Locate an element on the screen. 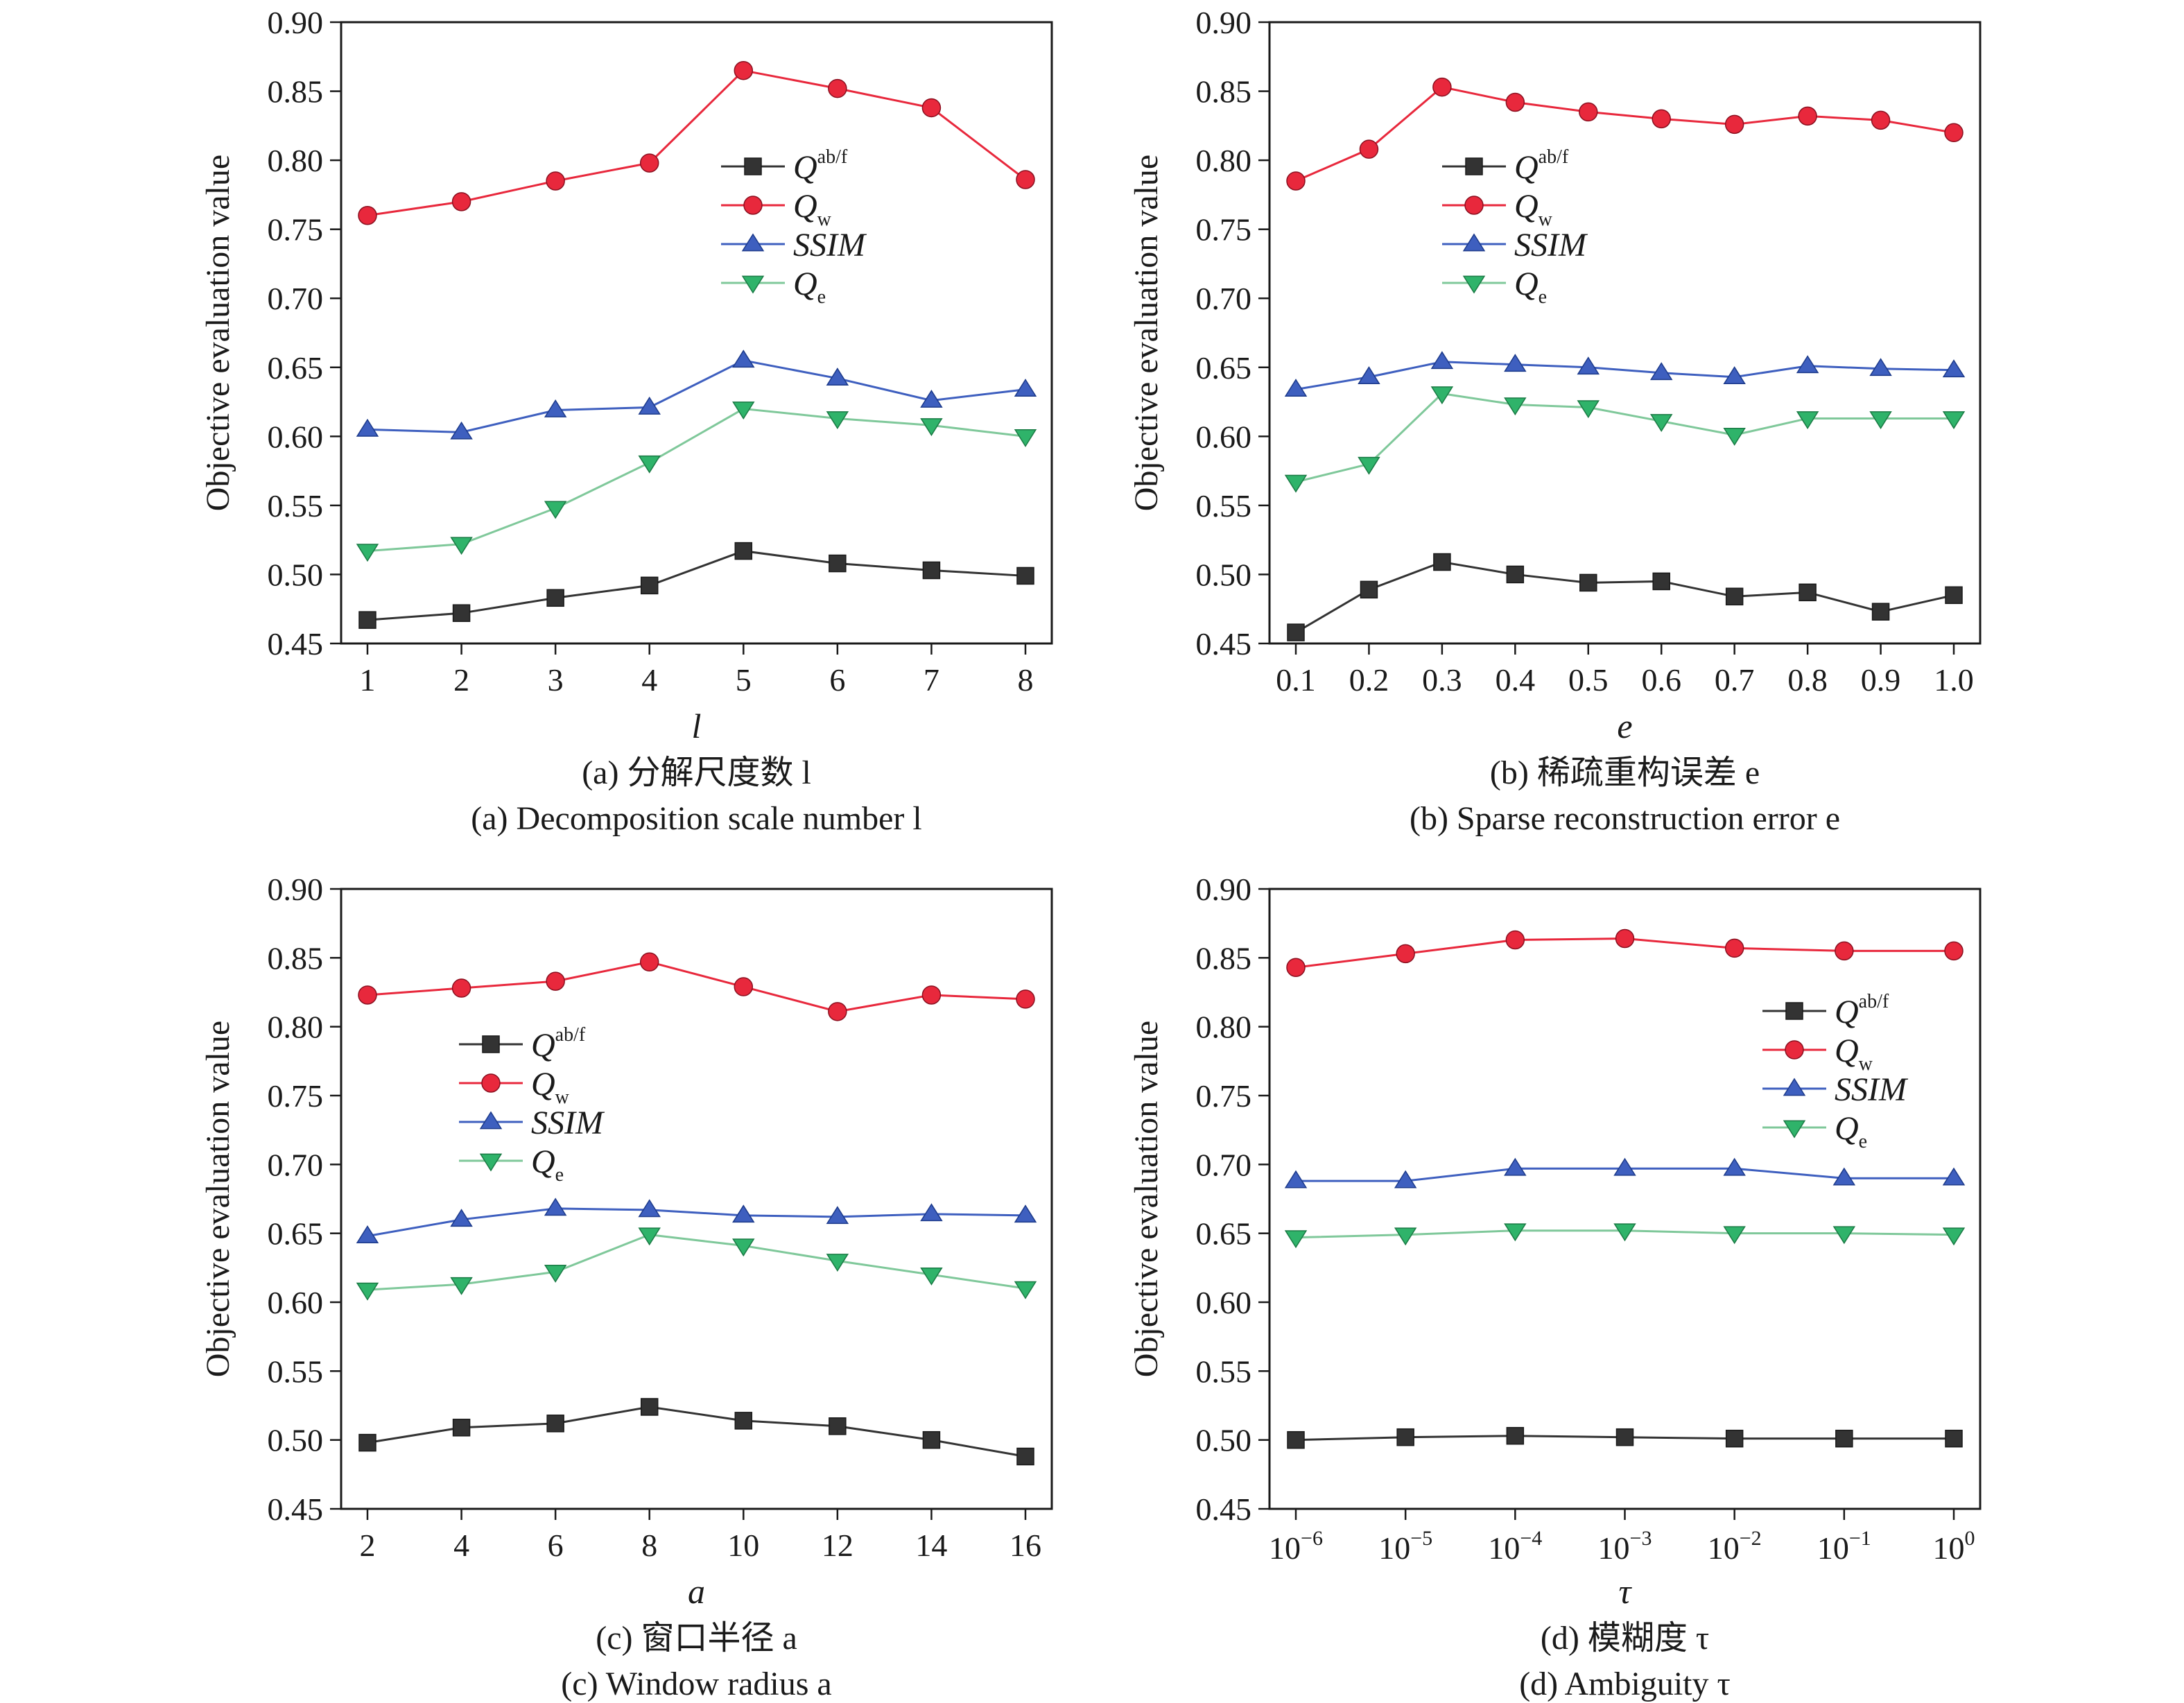 The image size is (2184, 1703). y-tick-label: 0.90 is located at coordinates (296, 890).